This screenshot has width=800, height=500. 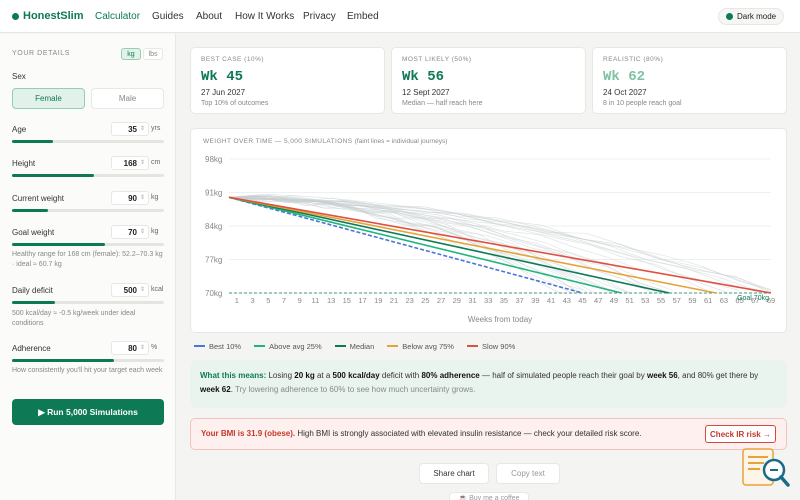 What do you see at coordinates (401, 141) in the screenshot?
I see `chart-subtitle: (faint lines = individual journeys)` at bounding box center [401, 141].